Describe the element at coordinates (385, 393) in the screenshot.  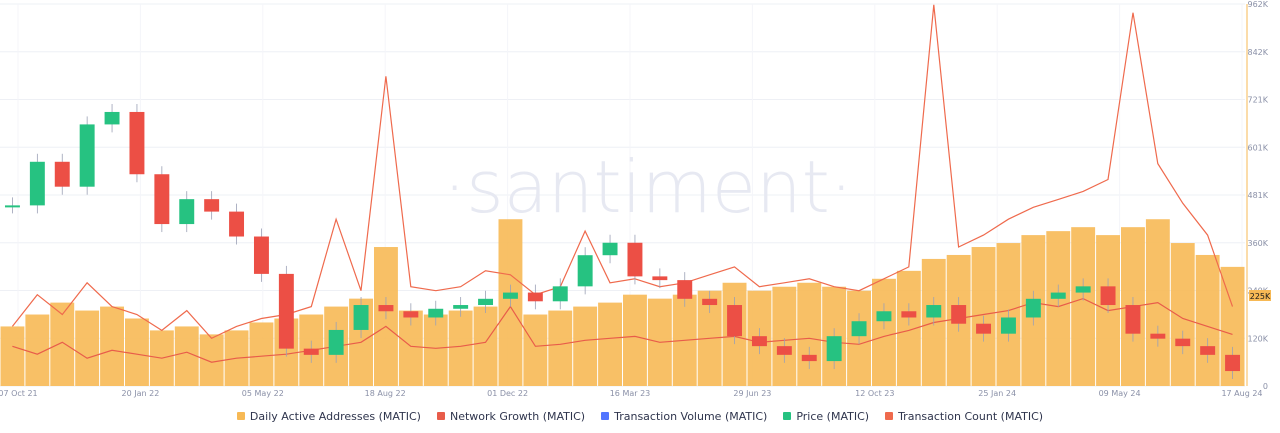
I see `x-tick-label: 18 Aug 22` at that location.